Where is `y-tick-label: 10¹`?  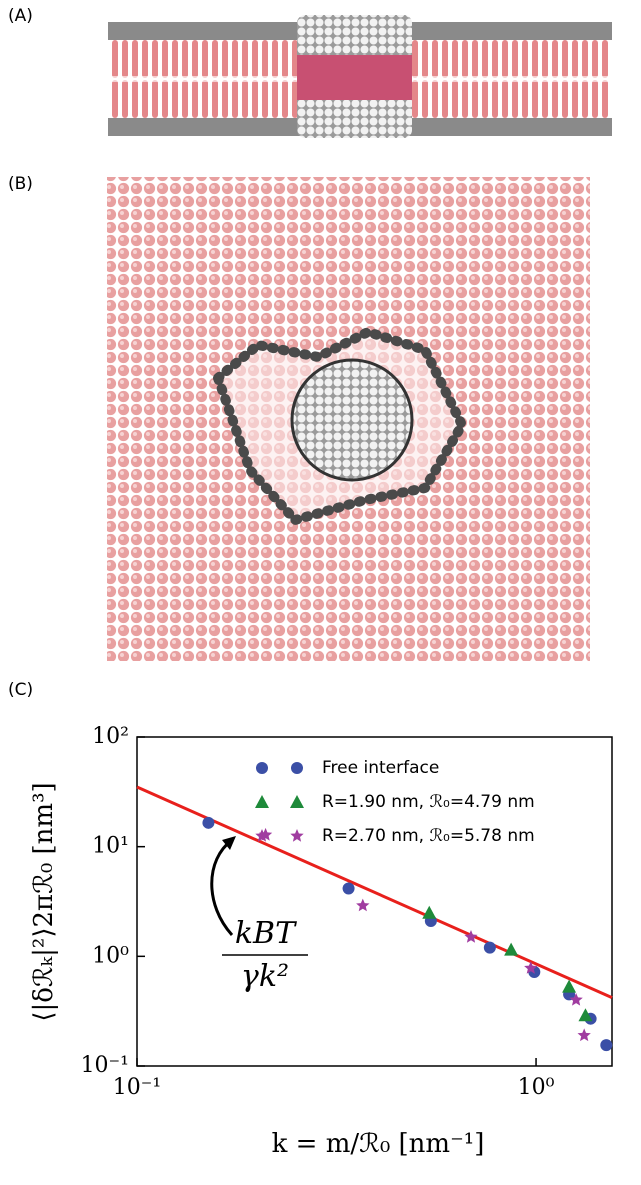
y-tick-label: 10¹ is located at coordinates (110, 846).